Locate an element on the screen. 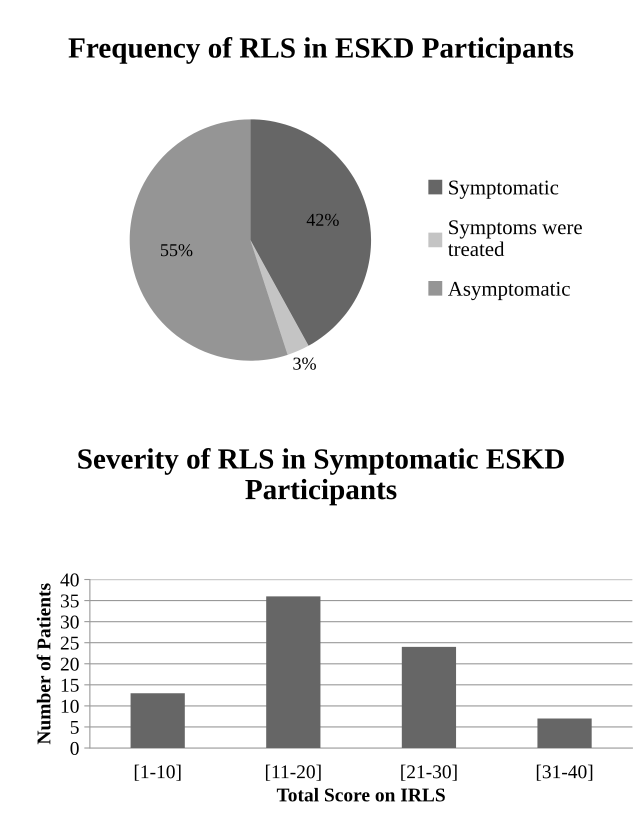 The height and width of the screenshot is (822, 642). legend-label: Symptoms were treated is located at coordinates (515, 238).